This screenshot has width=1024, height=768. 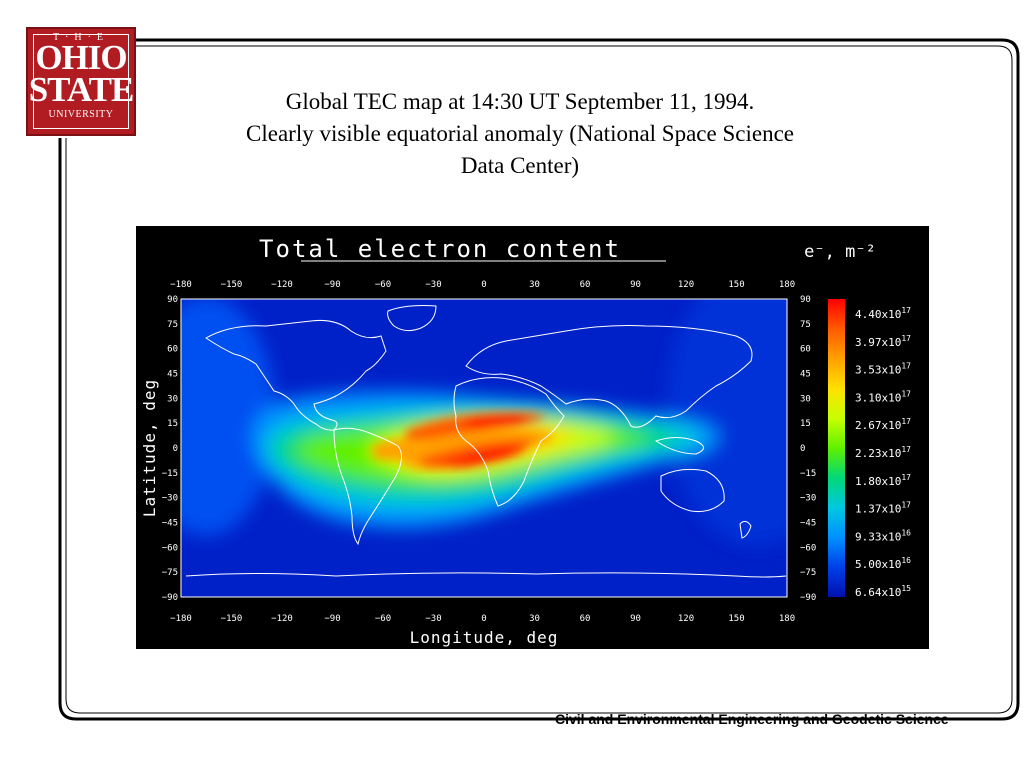 I want to click on logo-university: UNIVERSITY, so click(x=81, y=114).